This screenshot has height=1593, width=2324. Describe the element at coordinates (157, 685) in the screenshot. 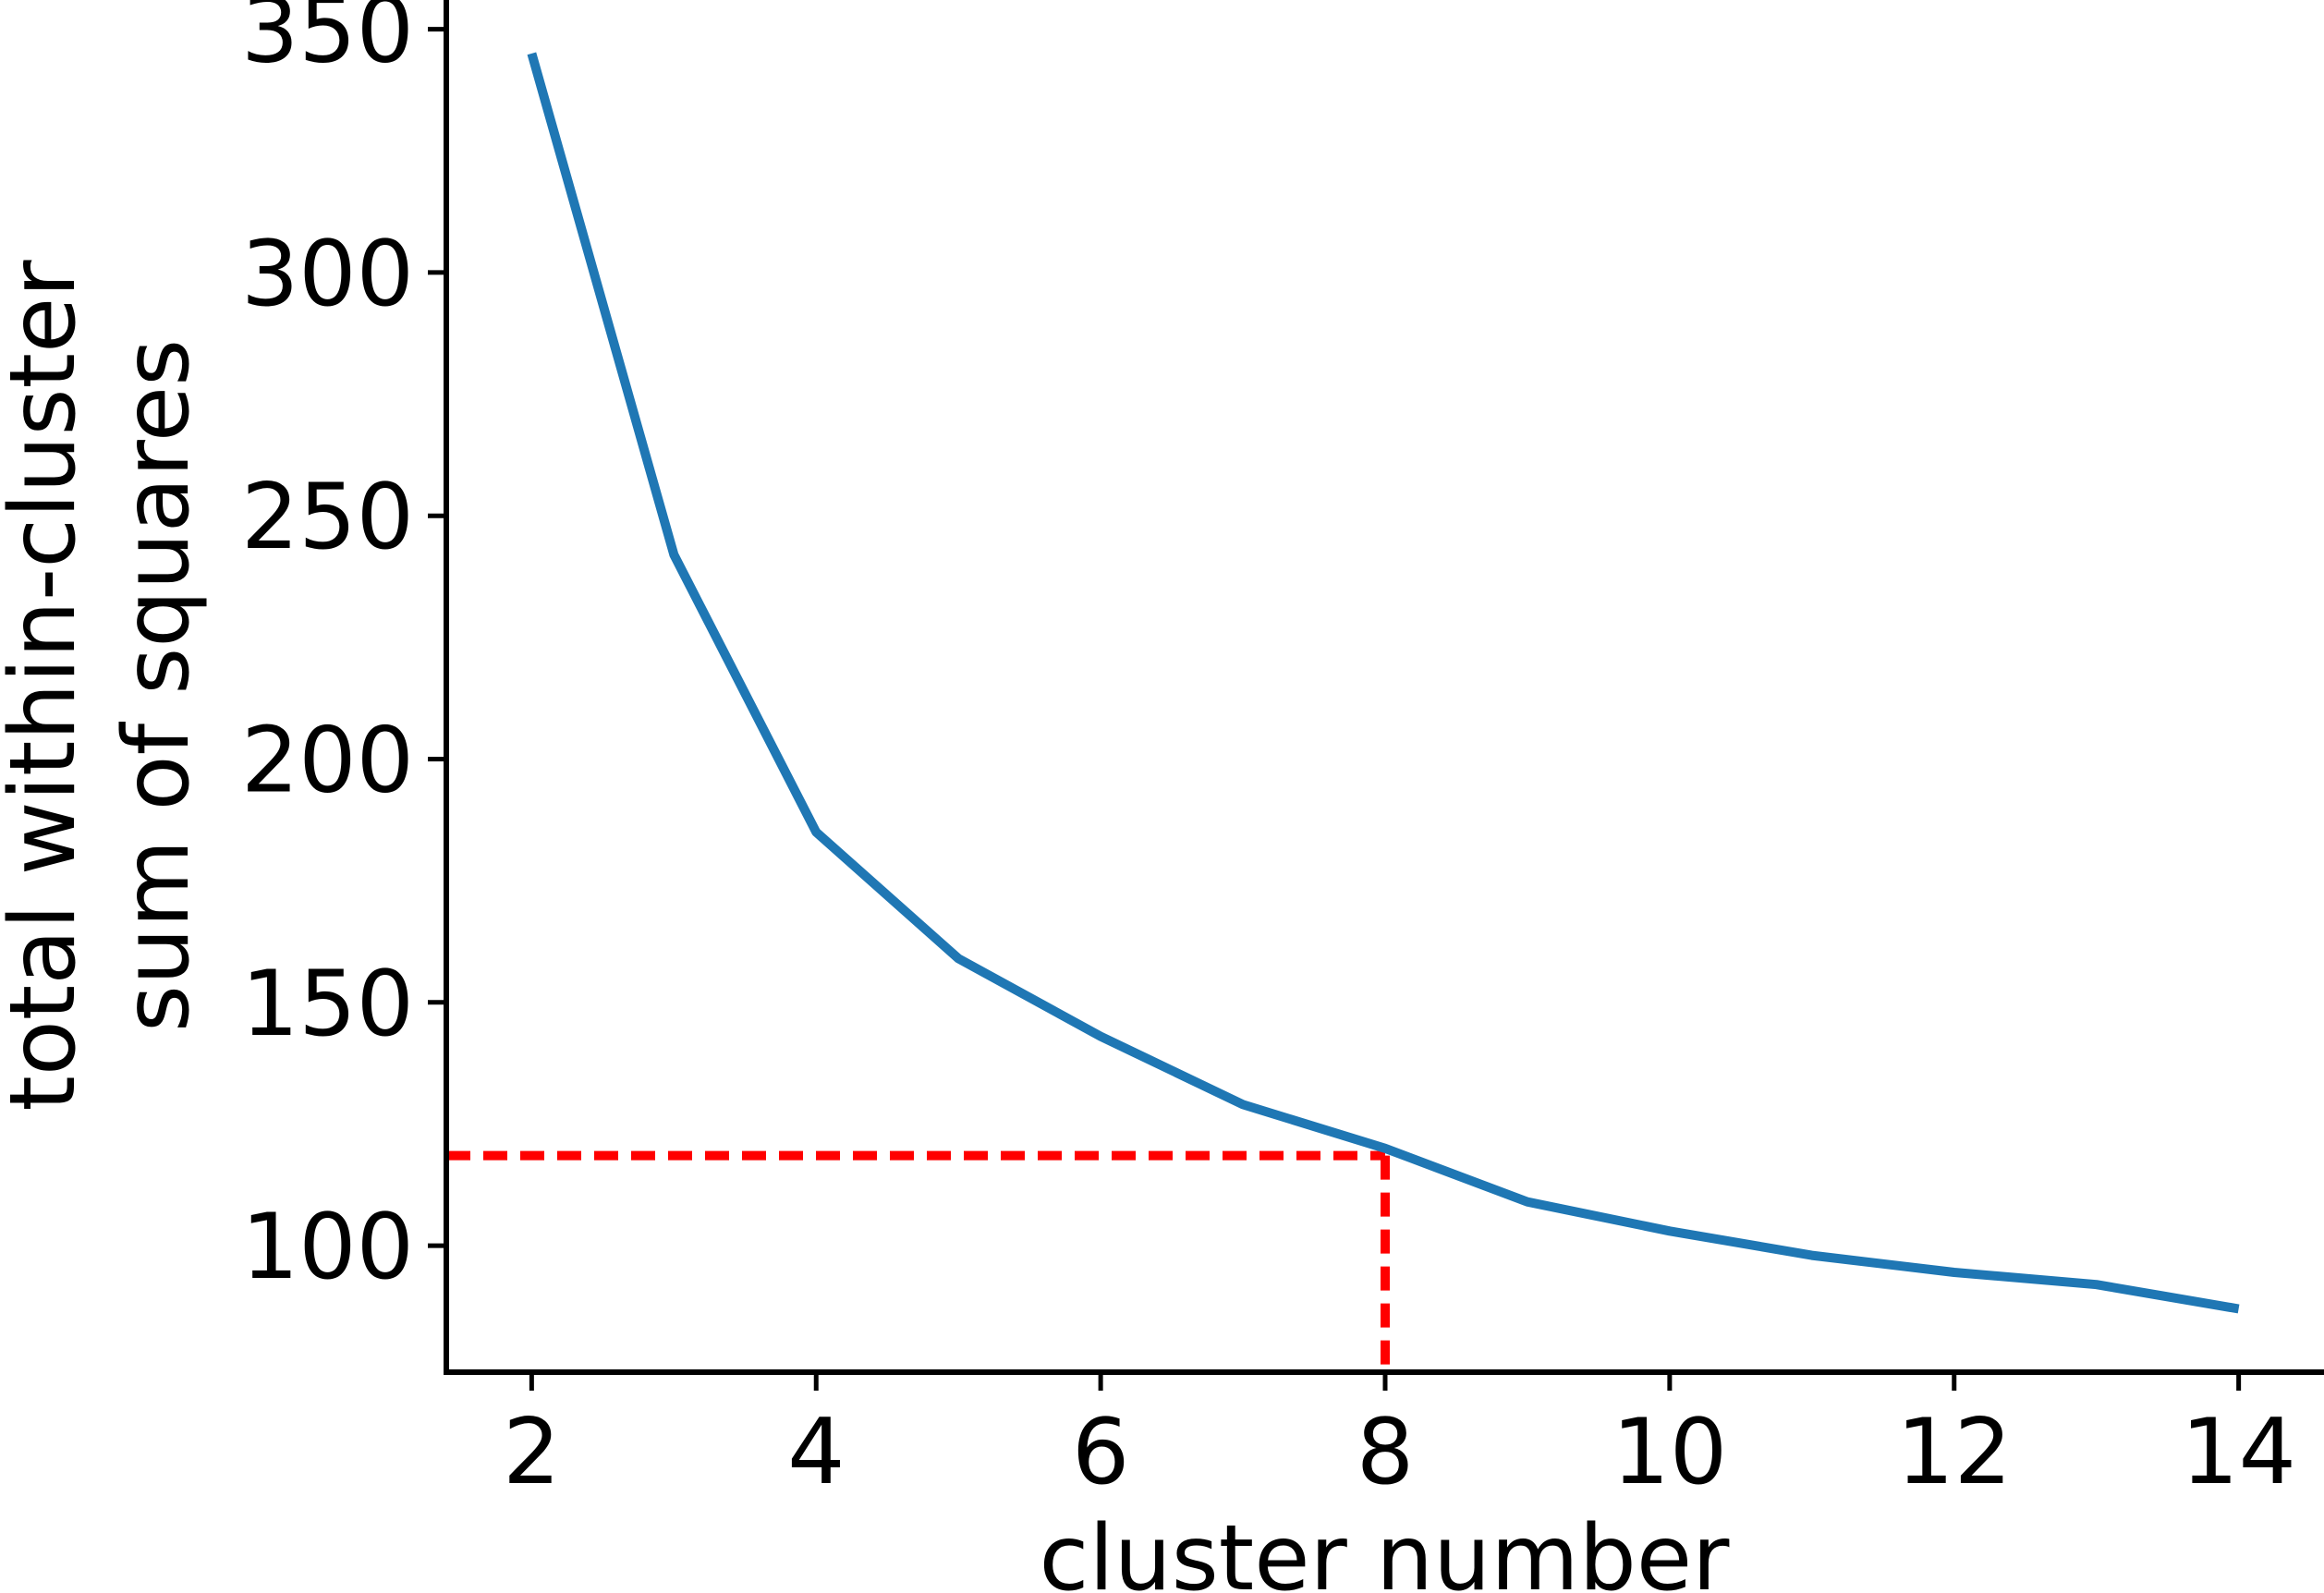

I see `y-axis-label-line-2: sum of squares` at that location.